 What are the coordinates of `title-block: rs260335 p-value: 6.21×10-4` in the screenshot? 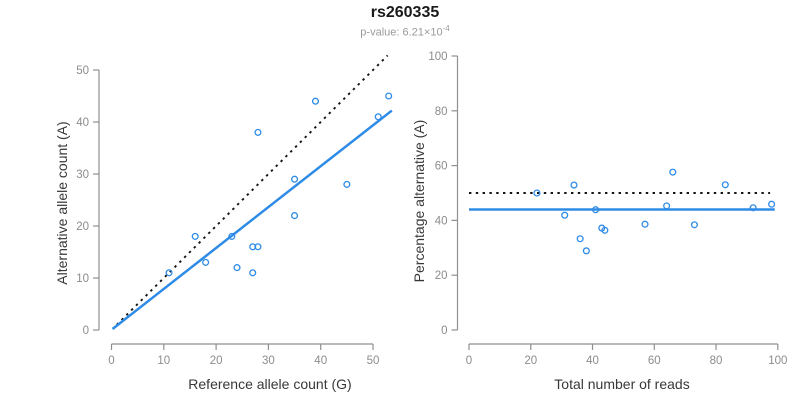 It's located at (405, 21).